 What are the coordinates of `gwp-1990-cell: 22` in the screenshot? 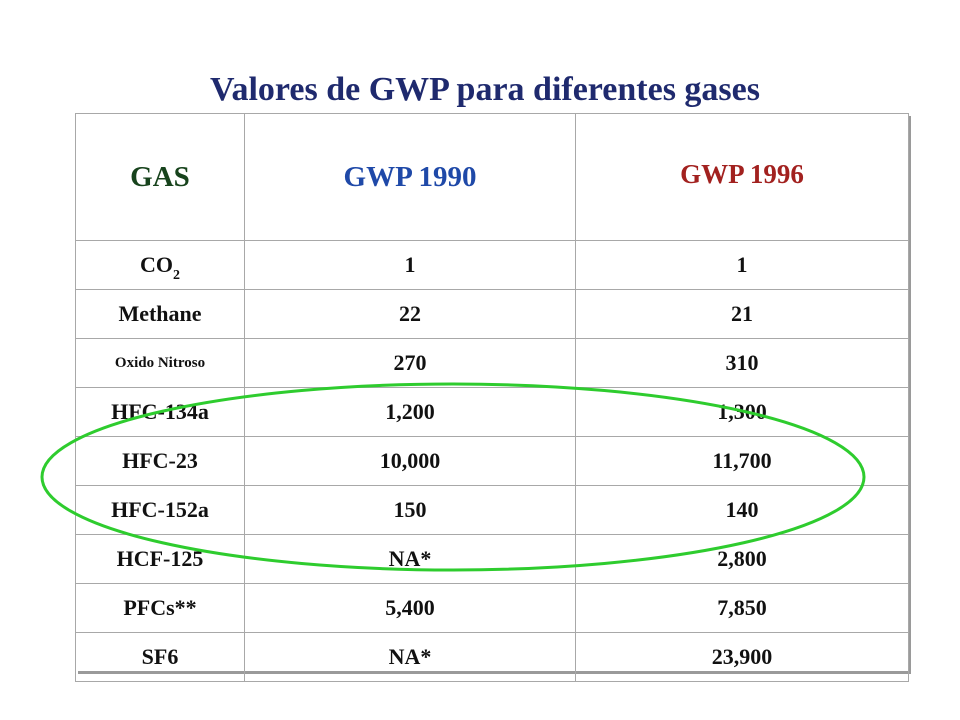 It's located at (410, 314).